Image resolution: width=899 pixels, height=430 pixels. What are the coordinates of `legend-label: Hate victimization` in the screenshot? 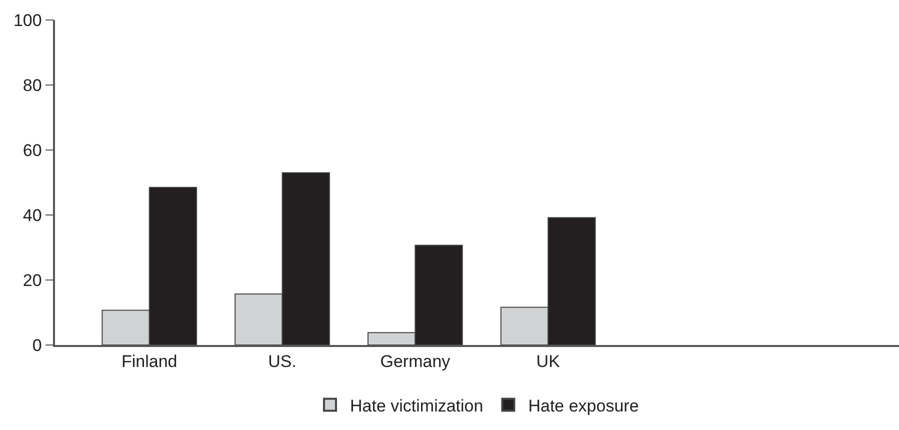 It's located at (417, 406).